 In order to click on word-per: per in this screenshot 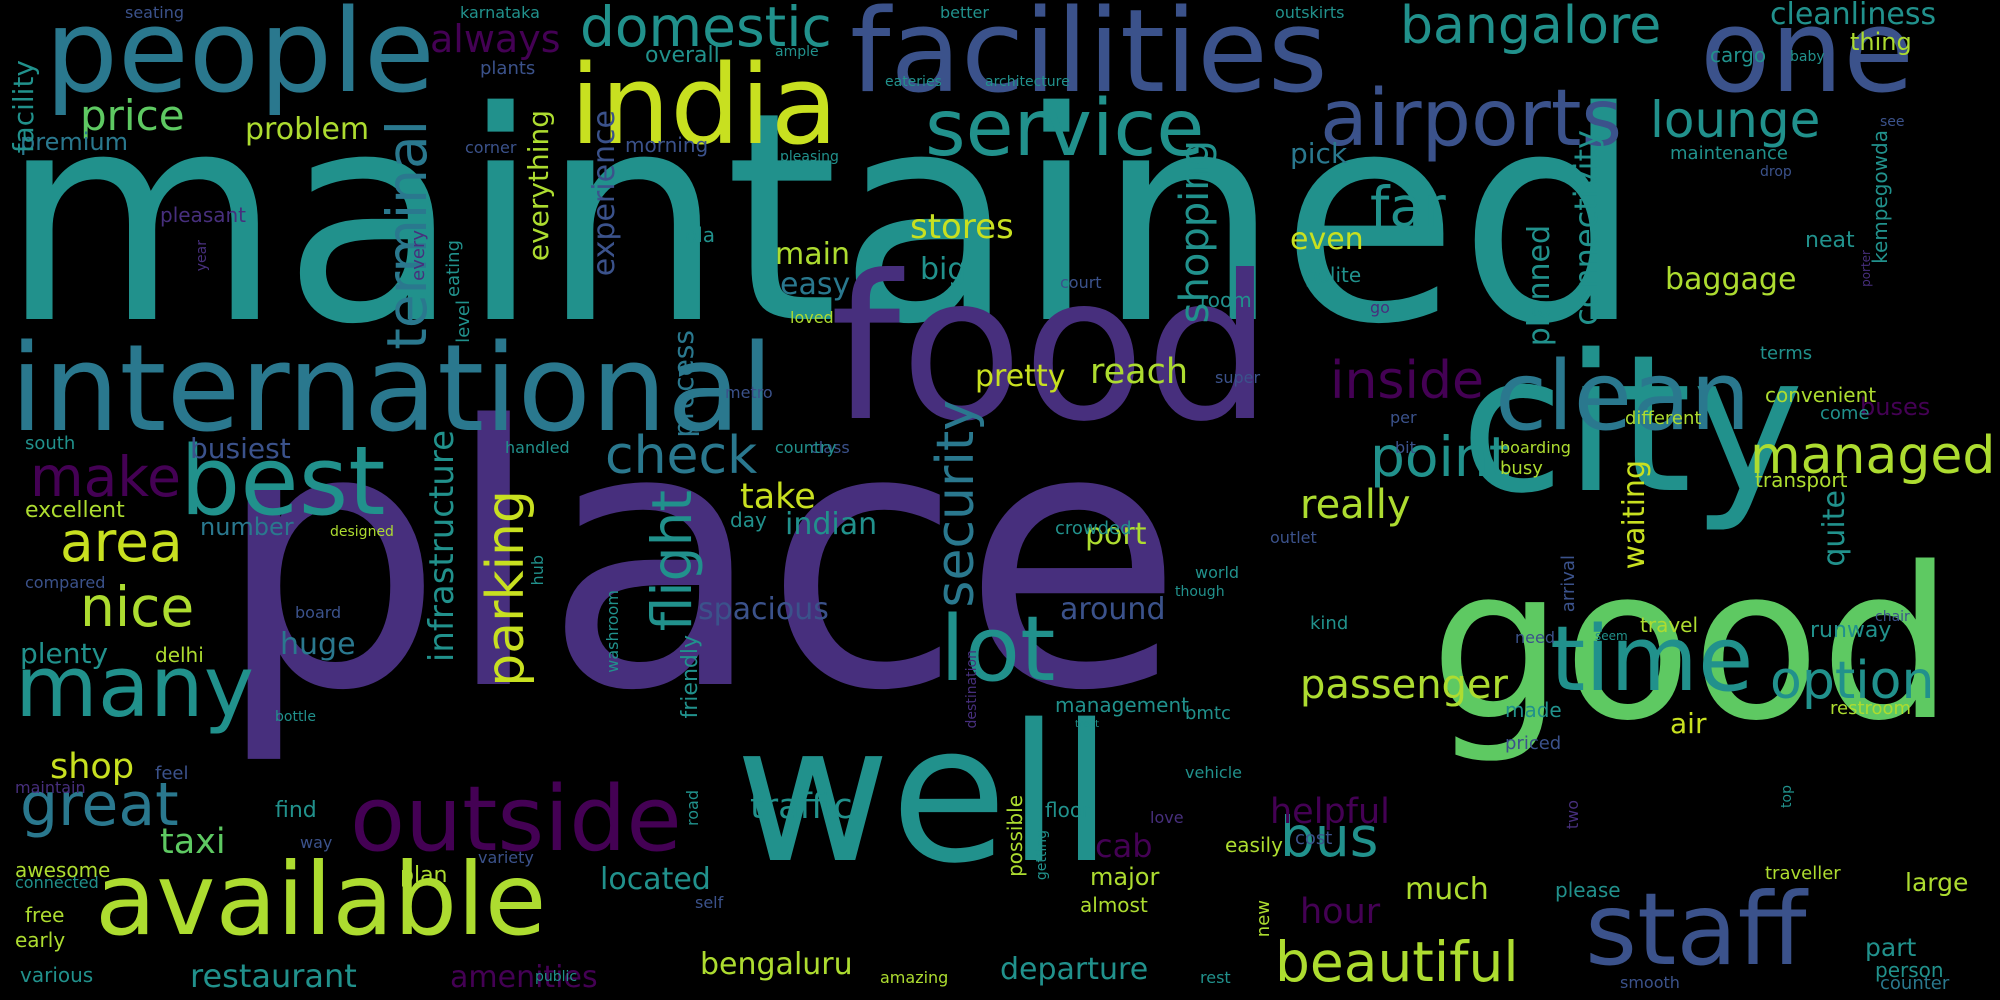, I will do `click(1403, 417)`.